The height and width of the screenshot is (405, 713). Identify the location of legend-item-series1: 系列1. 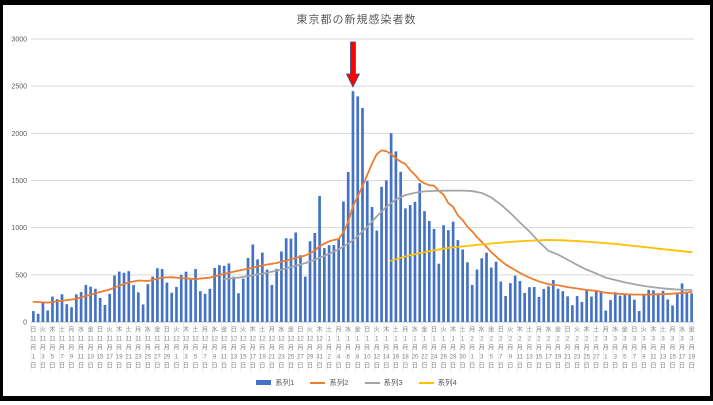
(275, 382).